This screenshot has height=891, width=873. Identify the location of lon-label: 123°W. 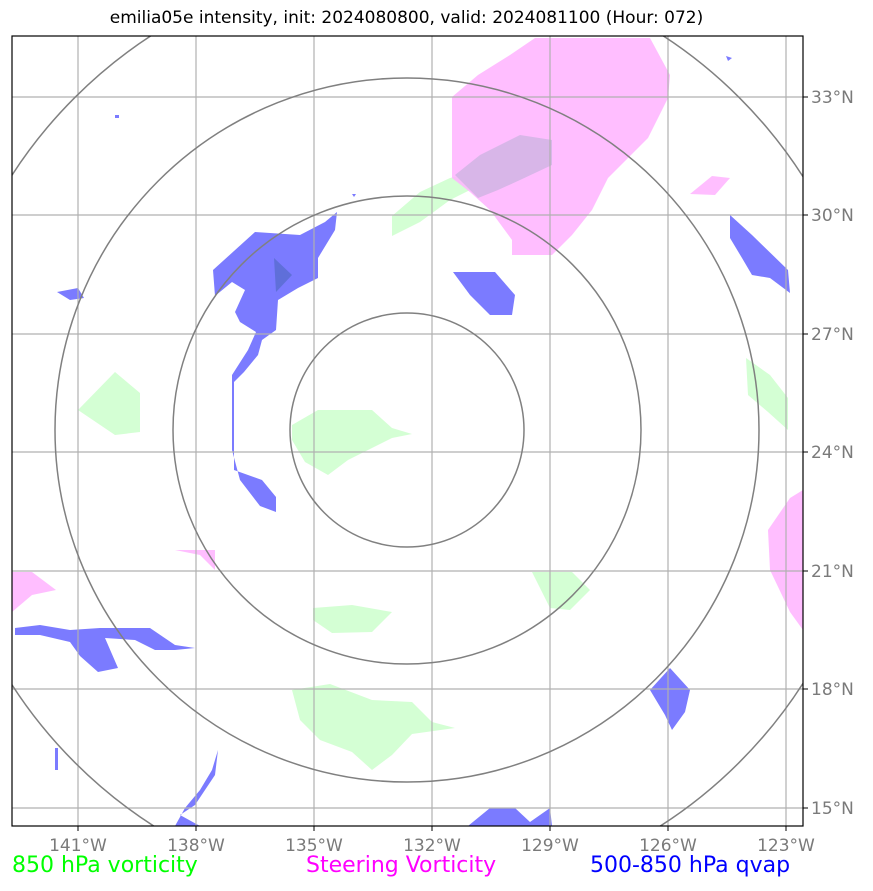
(786, 846).